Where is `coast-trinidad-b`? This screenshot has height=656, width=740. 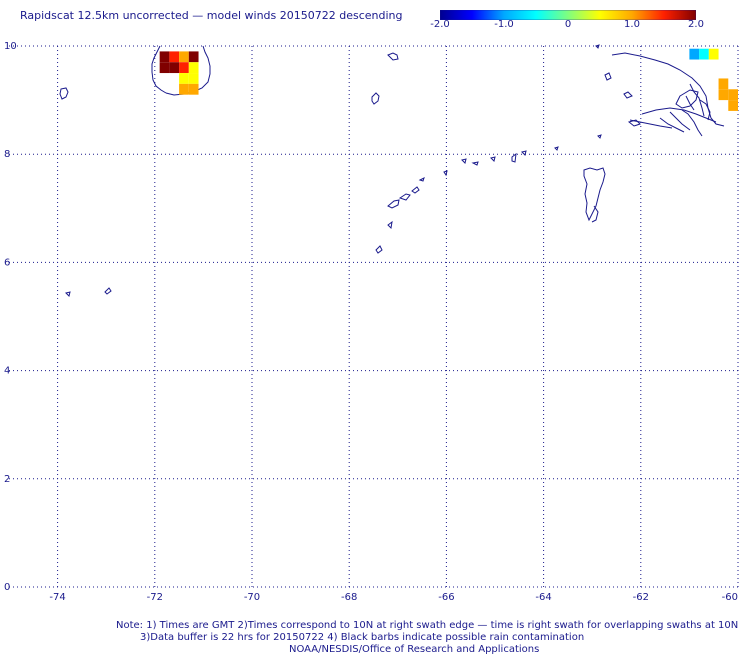
coast-trinidad-b is located at coordinates (595, 214).